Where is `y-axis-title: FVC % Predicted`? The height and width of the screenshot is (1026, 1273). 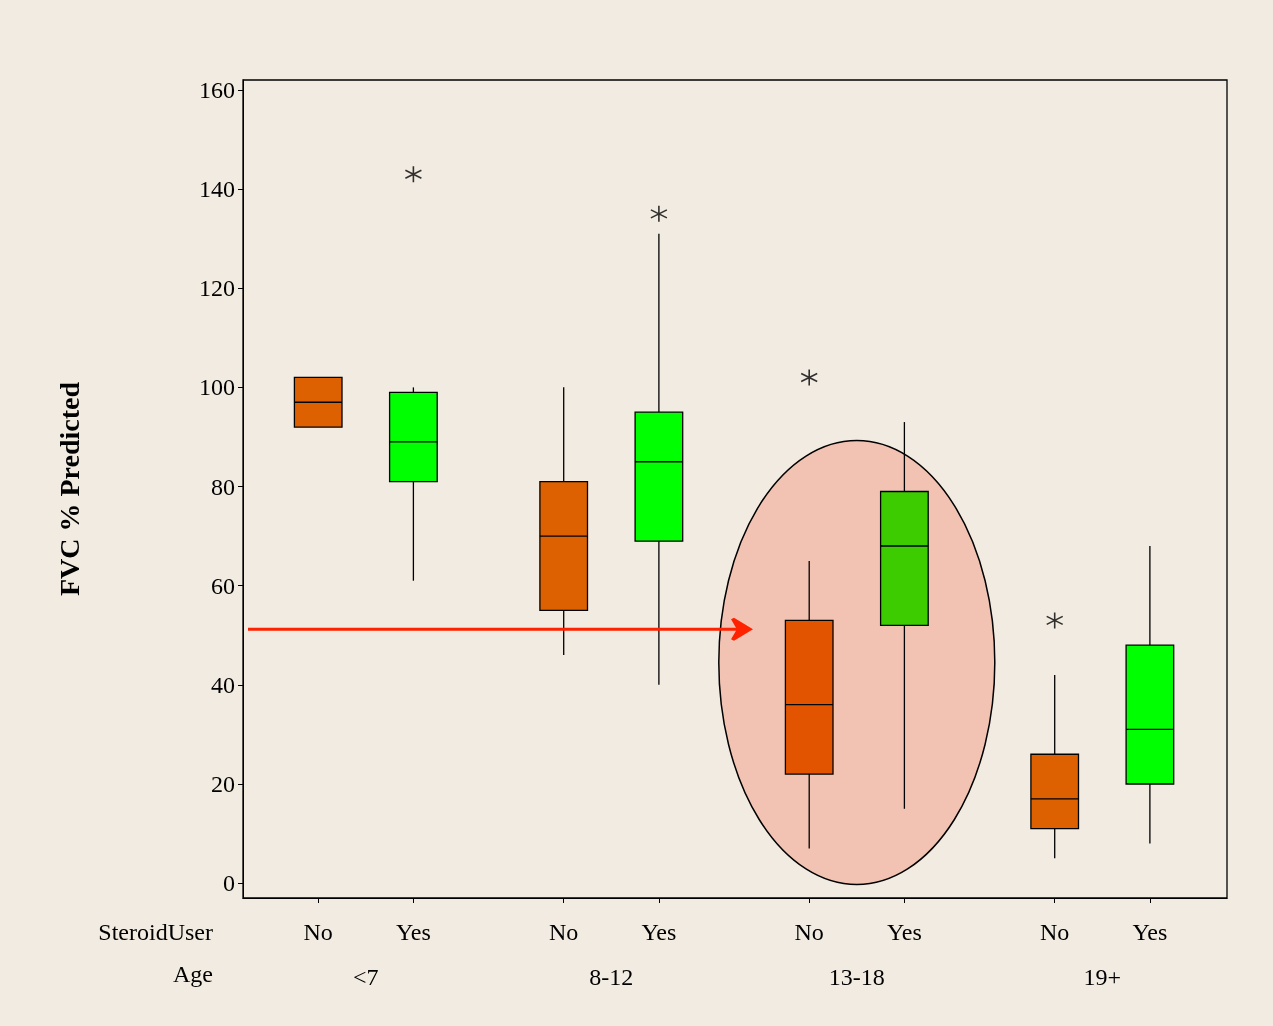 y-axis-title: FVC % Predicted is located at coordinates (69, 489).